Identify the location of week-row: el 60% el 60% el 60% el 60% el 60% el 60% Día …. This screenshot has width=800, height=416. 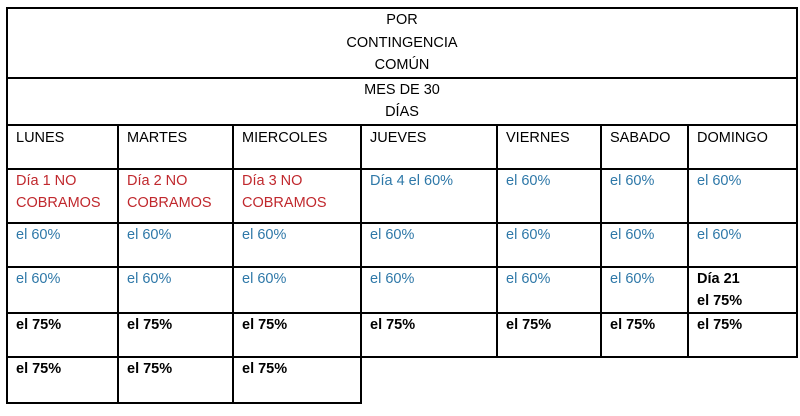
(402, 289).